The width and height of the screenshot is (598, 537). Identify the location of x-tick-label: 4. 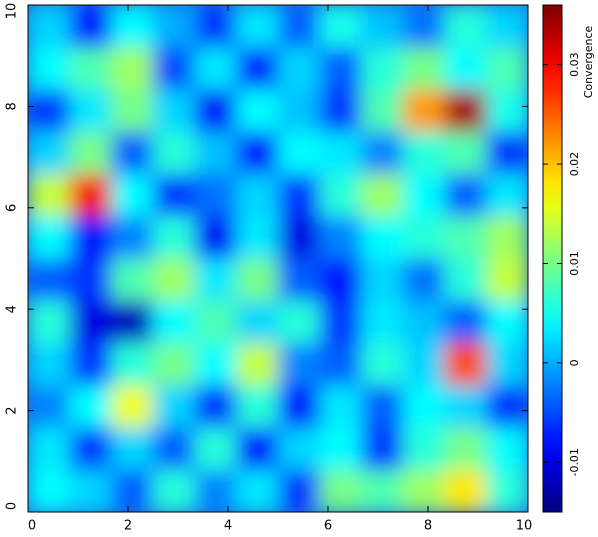
(228, 526).